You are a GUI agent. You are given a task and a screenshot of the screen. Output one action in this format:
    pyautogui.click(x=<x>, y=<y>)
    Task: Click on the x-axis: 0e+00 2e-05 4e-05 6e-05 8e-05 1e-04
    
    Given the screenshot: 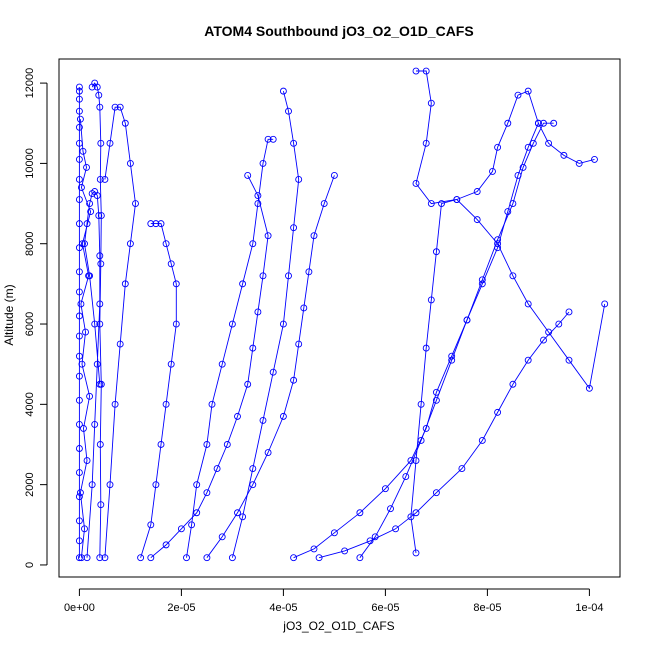 What is the action you would take?
    pyautogui.click(x=333, y=601)
    